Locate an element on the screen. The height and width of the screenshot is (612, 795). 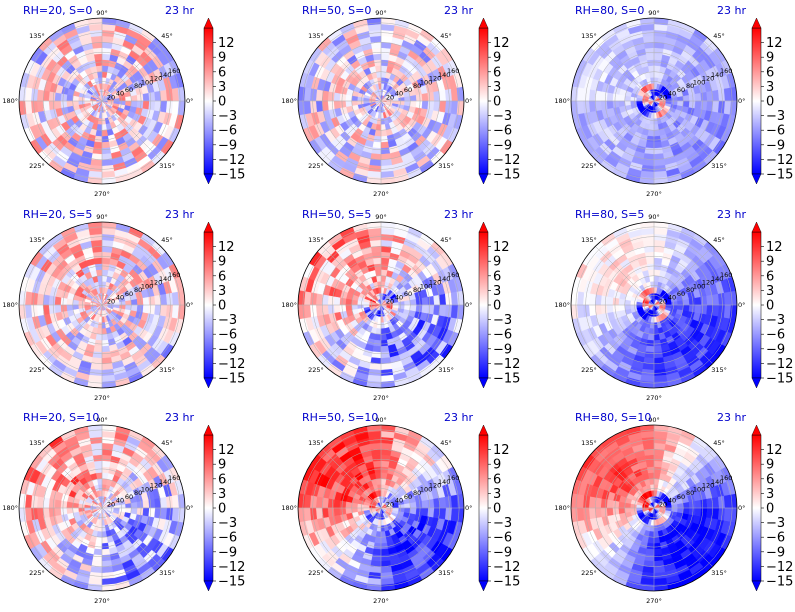
radial-tick-label: 60 is located at coordinates (681, 90).